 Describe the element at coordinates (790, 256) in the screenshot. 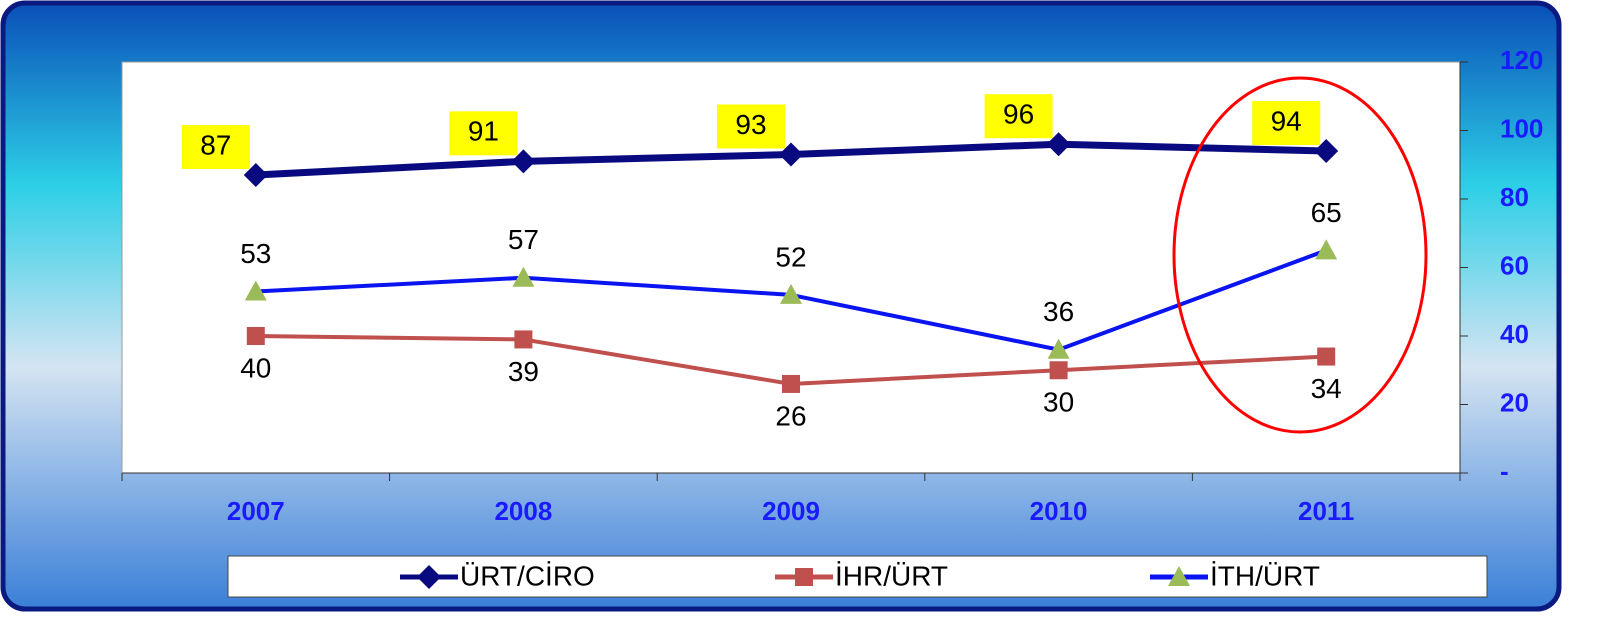

I see `data-label: 52` at that location.